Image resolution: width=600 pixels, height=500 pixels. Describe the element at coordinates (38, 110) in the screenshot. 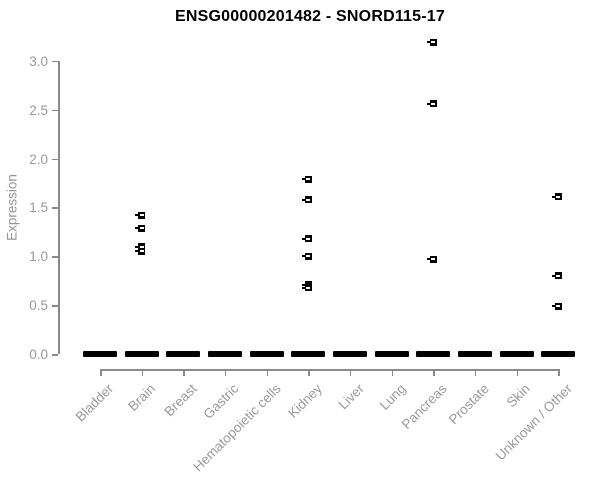

I see `y-tick-label: 2.5` at that location.